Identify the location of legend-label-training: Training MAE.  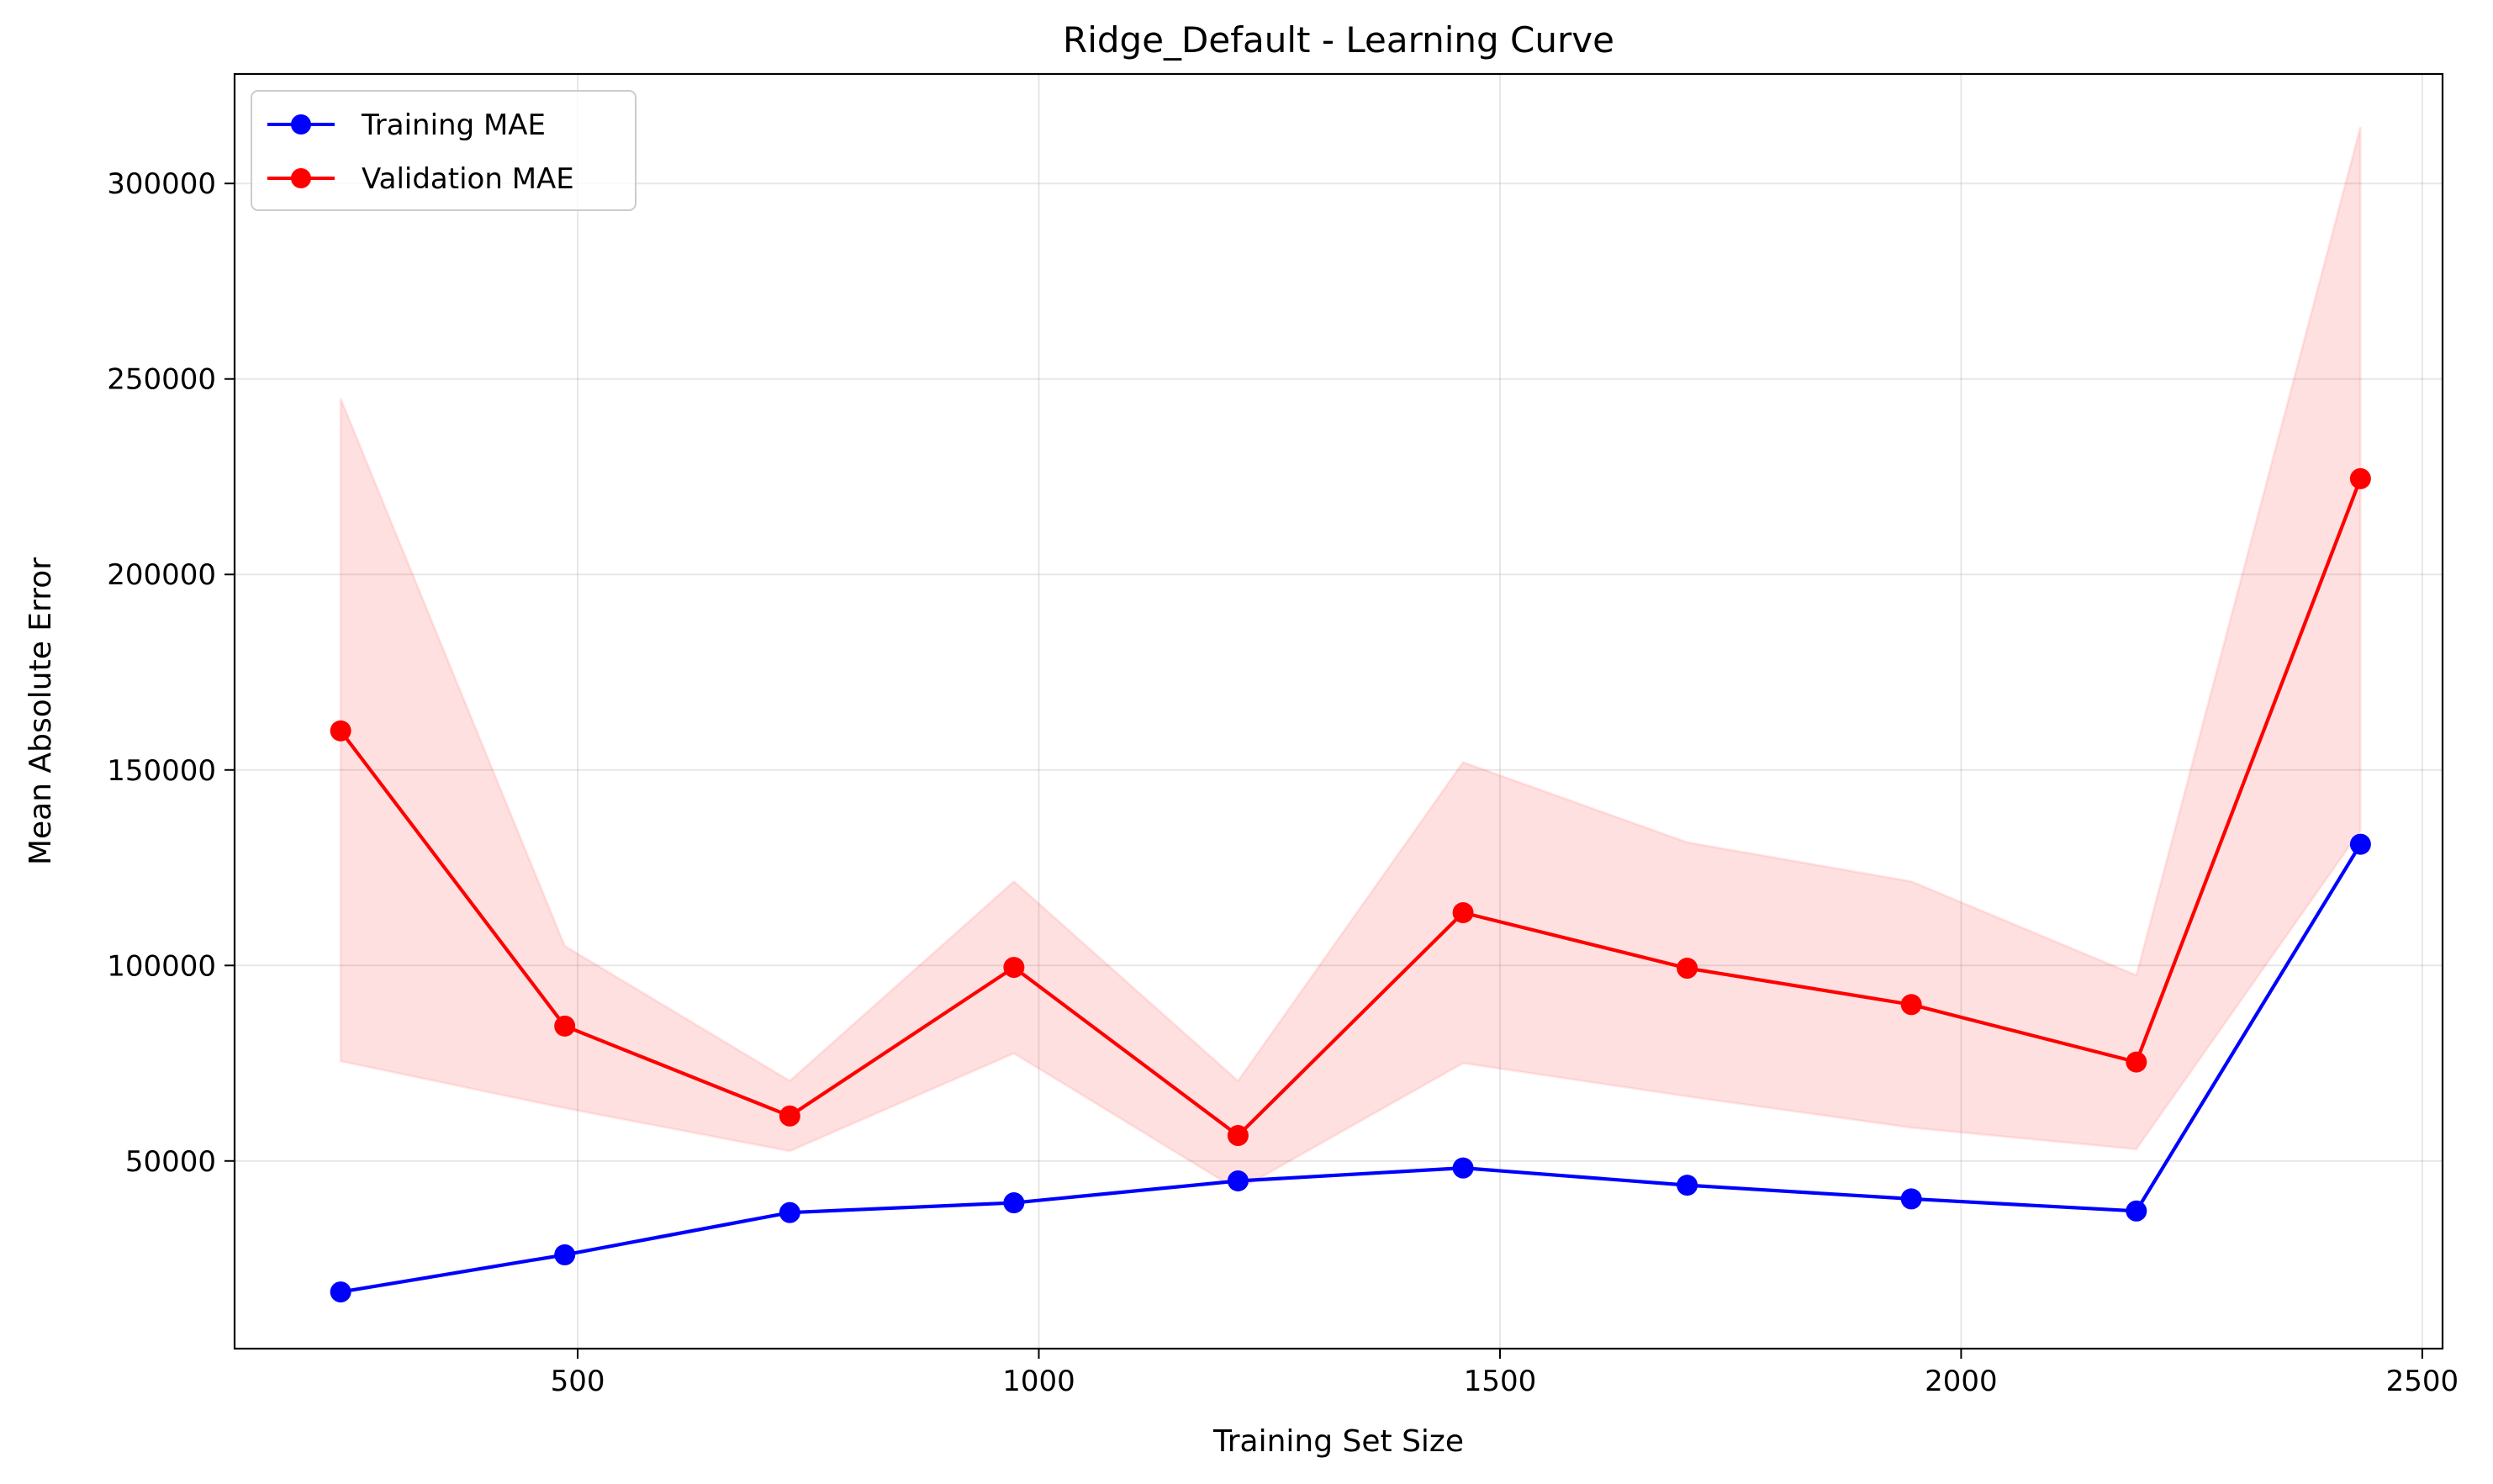
(453, 125).